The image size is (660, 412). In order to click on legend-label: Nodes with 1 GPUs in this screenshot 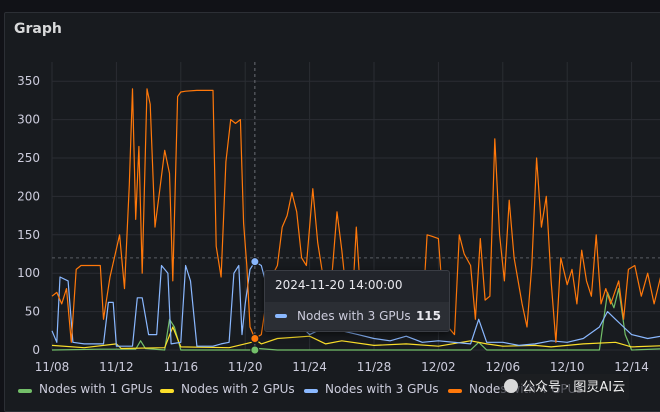, I will do `click(96, 389)`.